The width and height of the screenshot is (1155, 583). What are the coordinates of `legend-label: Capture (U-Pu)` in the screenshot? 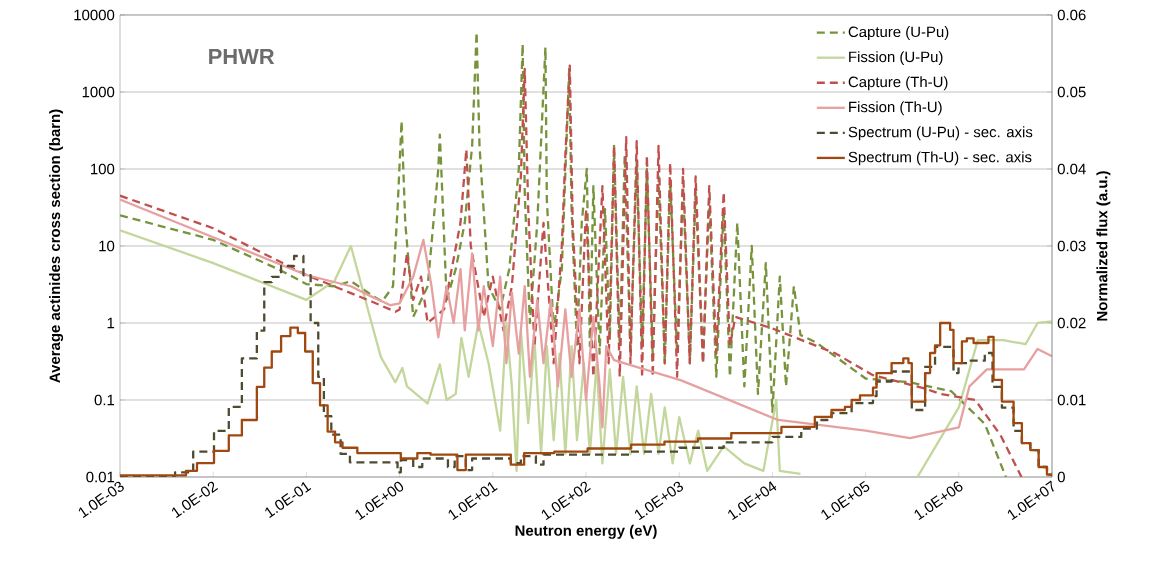 It's located at (898, 33).